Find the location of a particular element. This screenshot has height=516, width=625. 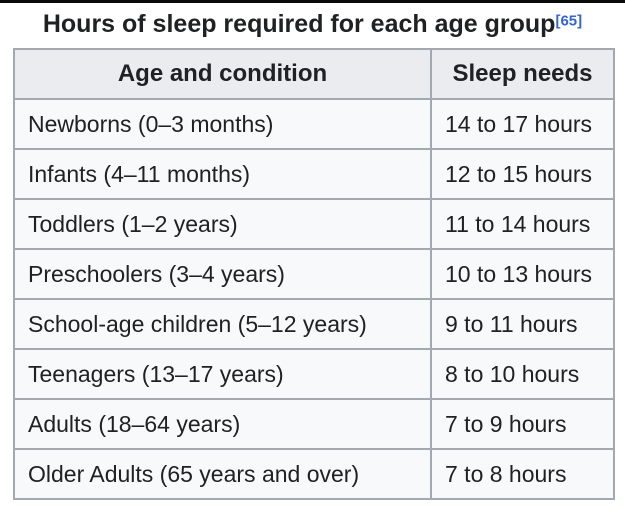

table-row: Newborns (0–3 months) 14 to 17 hours is located at coordinates (314, 124).